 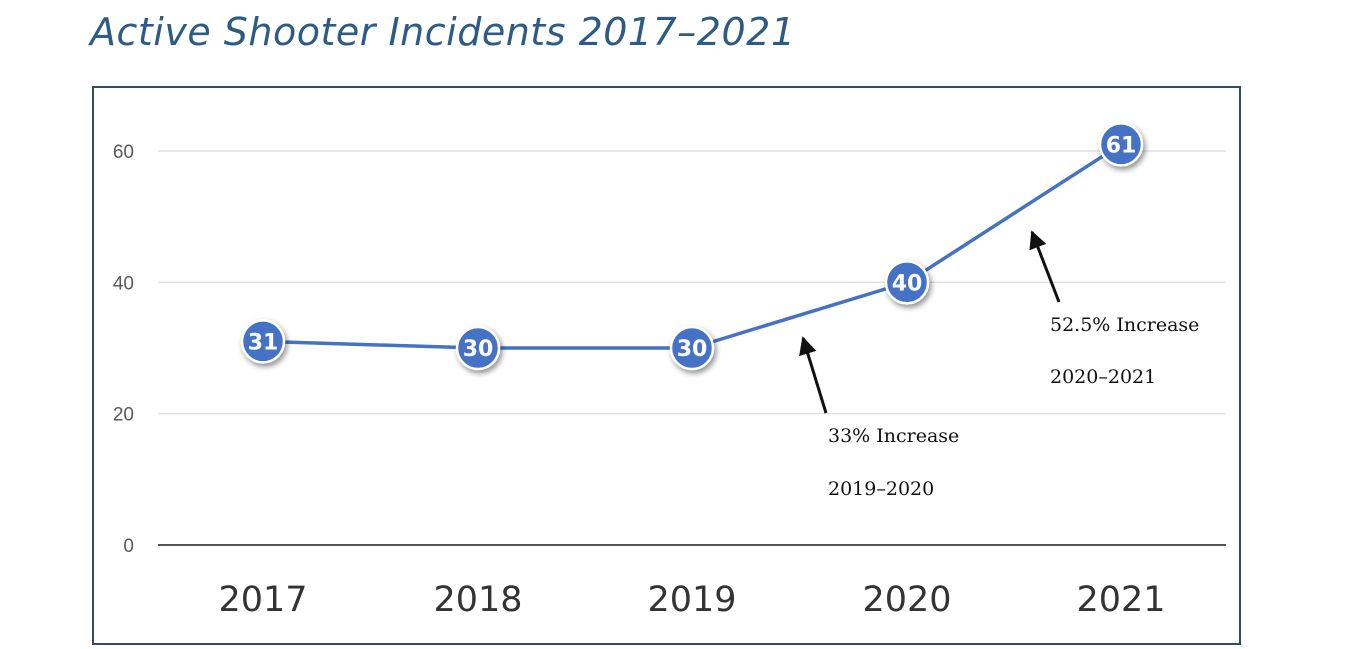 I want to click on annotation-layer, so click(x=930, y=322).